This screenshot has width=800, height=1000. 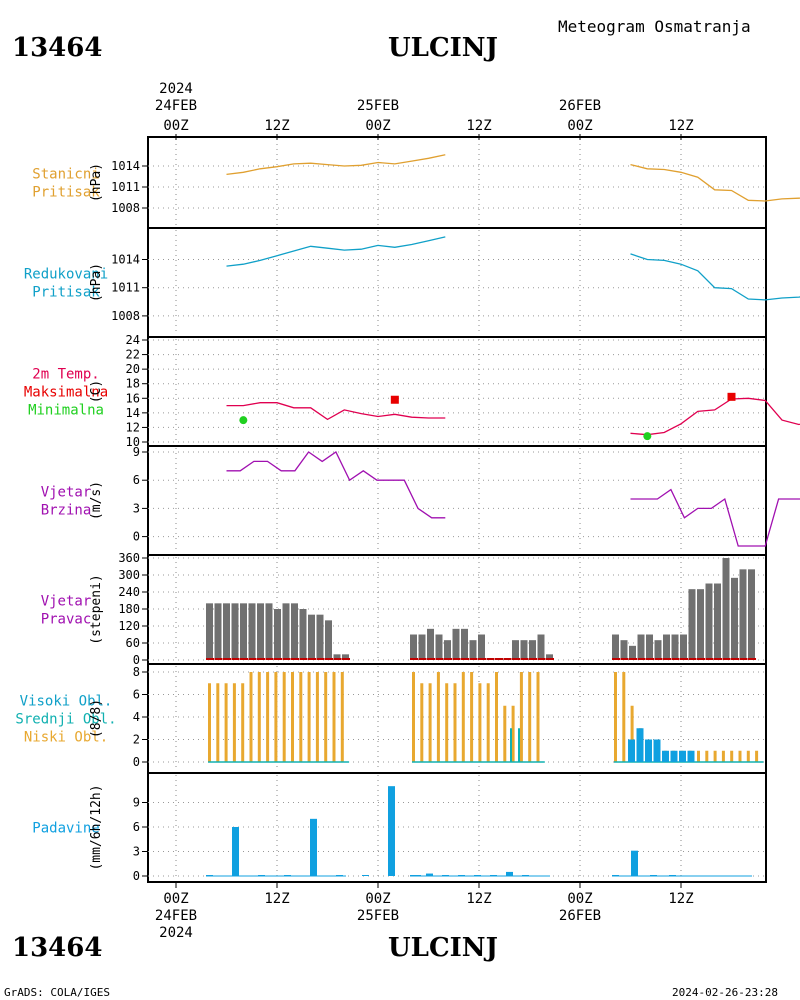 What do you see at coordinates (136, 852) in the screenshot?
I see `ytick-label-7-2: 3` at bounding box center [136, 852].